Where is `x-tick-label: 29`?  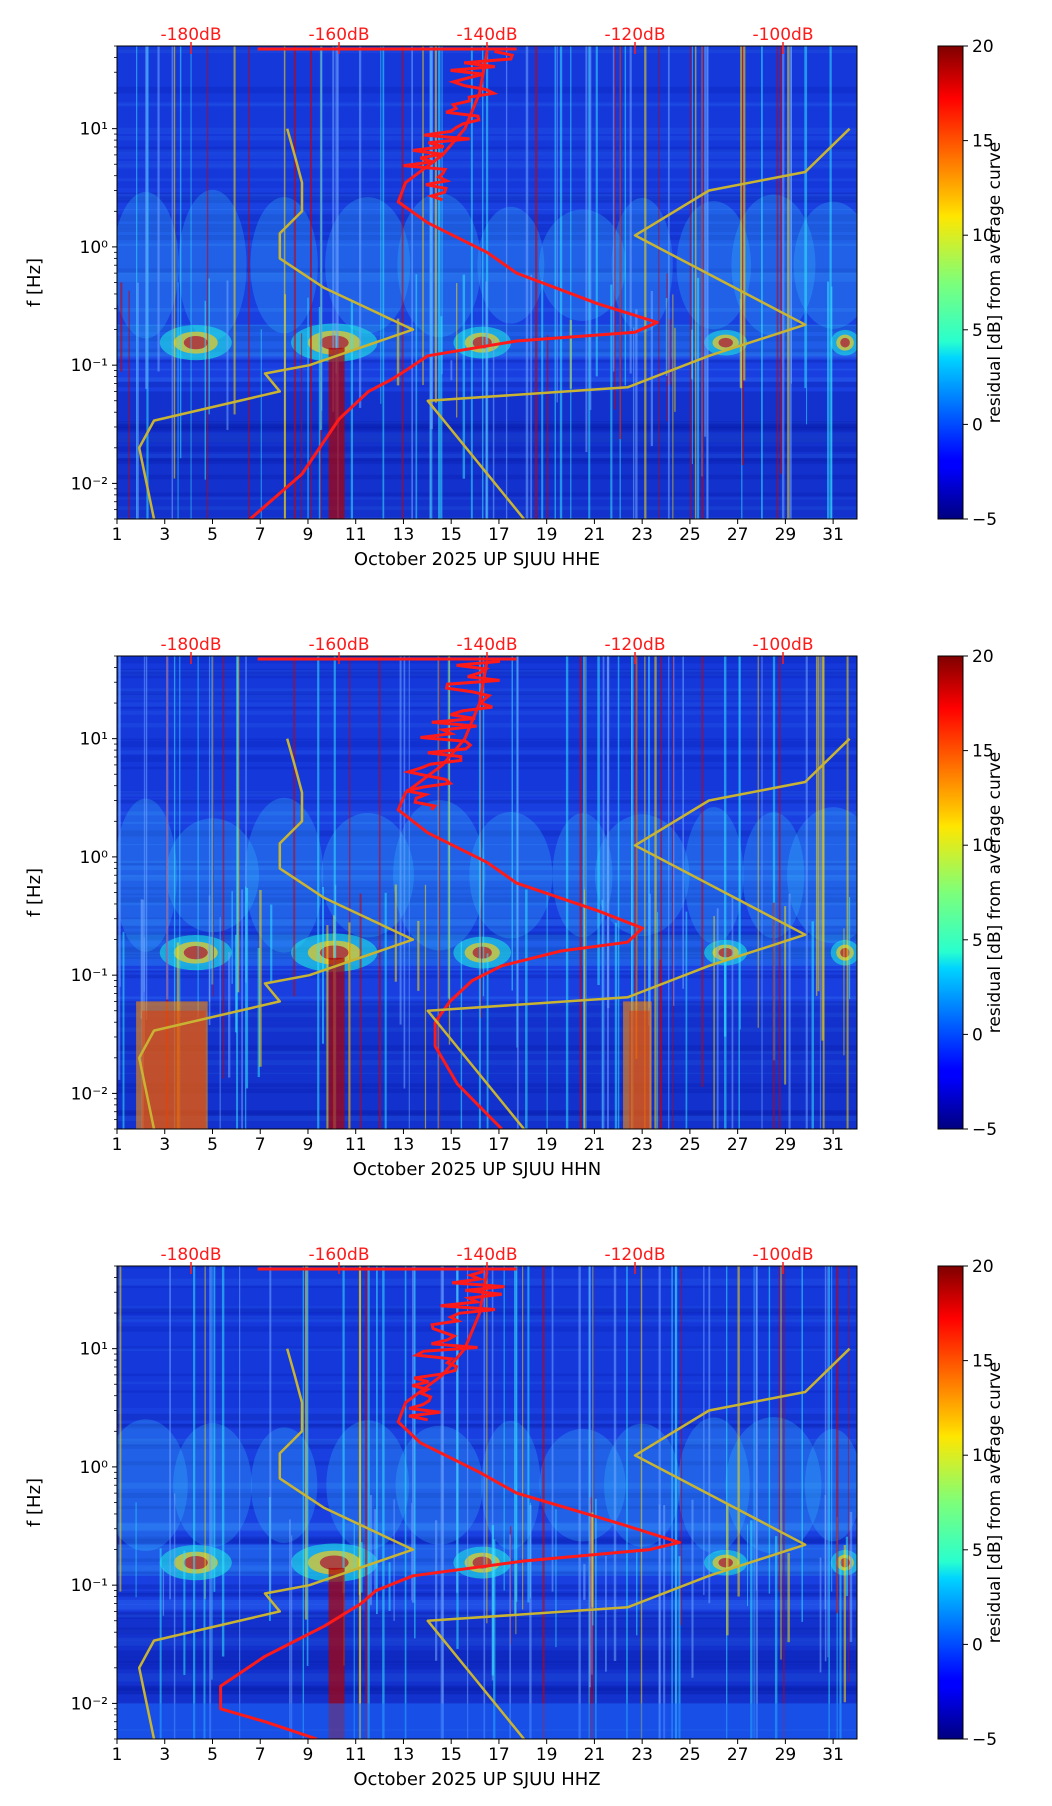
x-tick-label: 29 is located at coordinates (786, 1145).